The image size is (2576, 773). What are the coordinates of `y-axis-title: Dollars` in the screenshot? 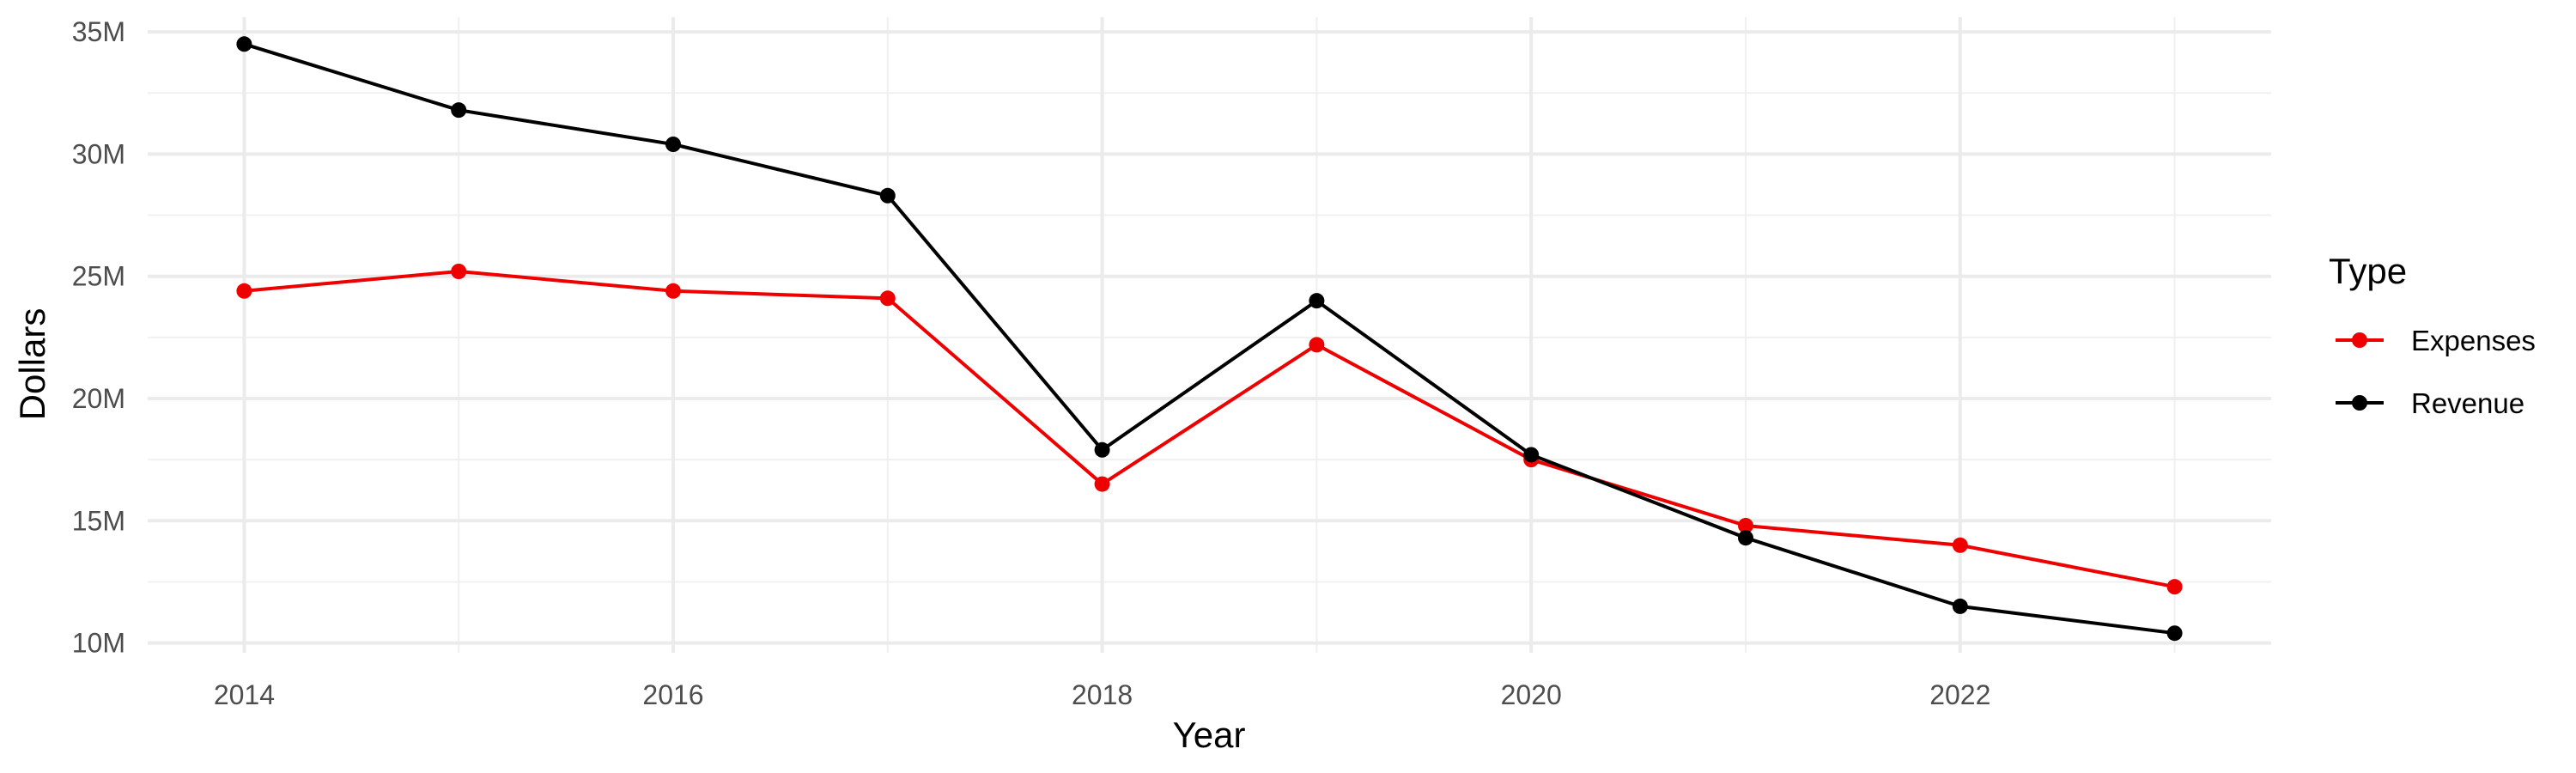 It's located at (32, 364).